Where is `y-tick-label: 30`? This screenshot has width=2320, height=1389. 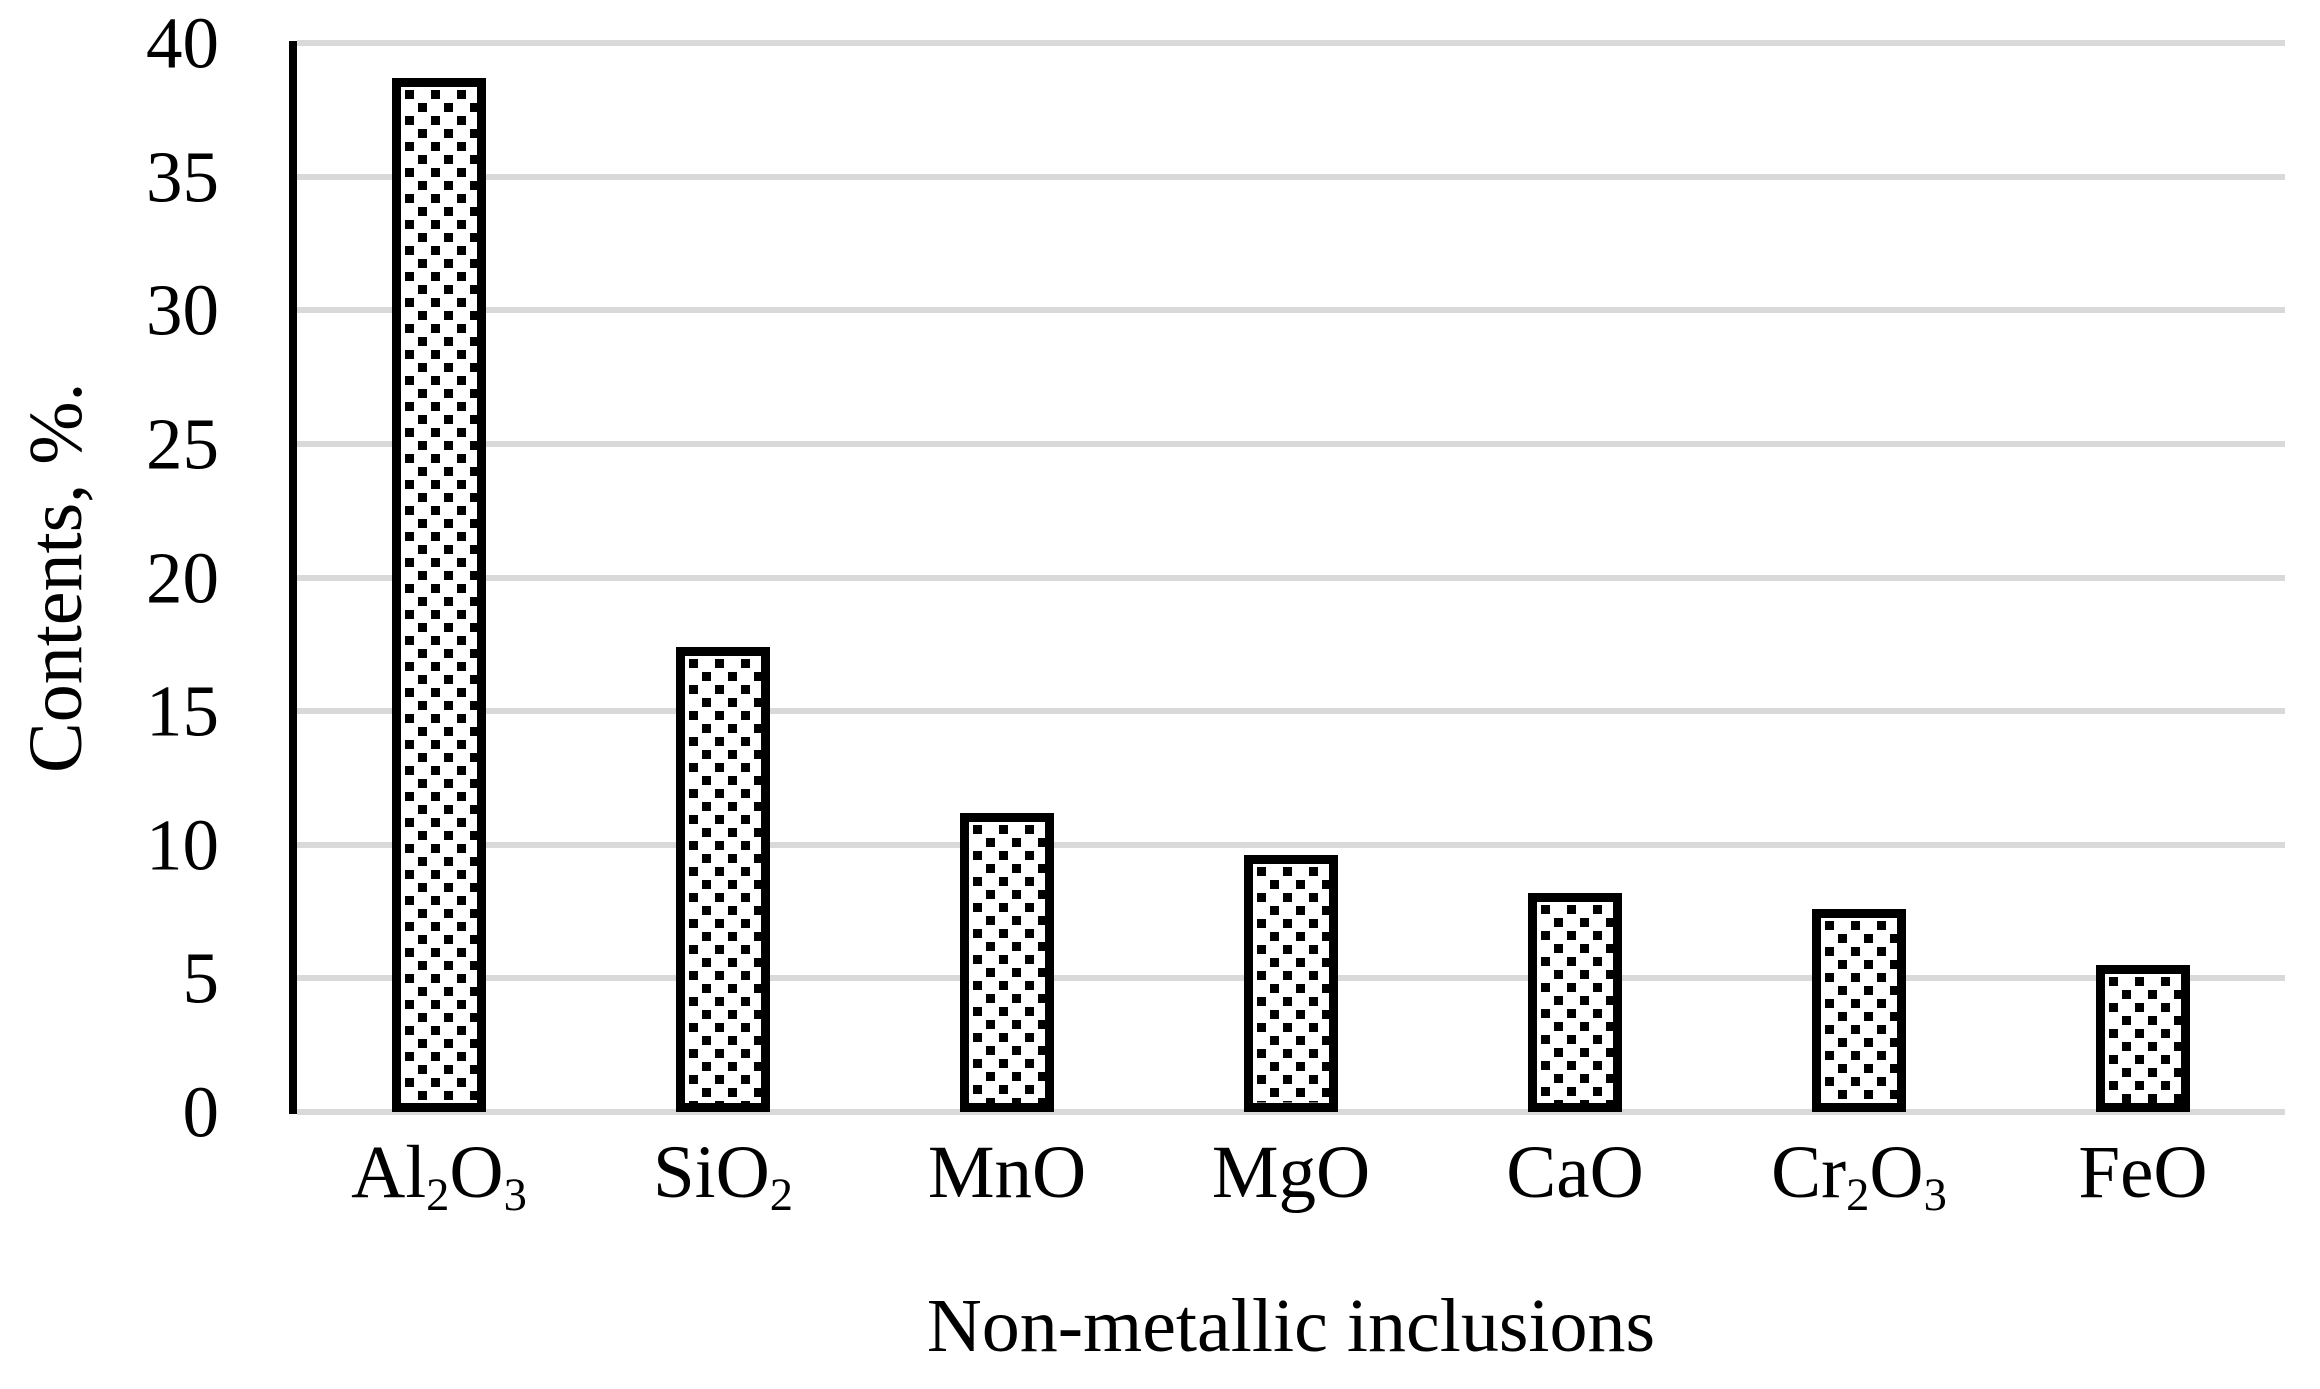
y-tick-label: 30 is located at coordinates (182, 310).